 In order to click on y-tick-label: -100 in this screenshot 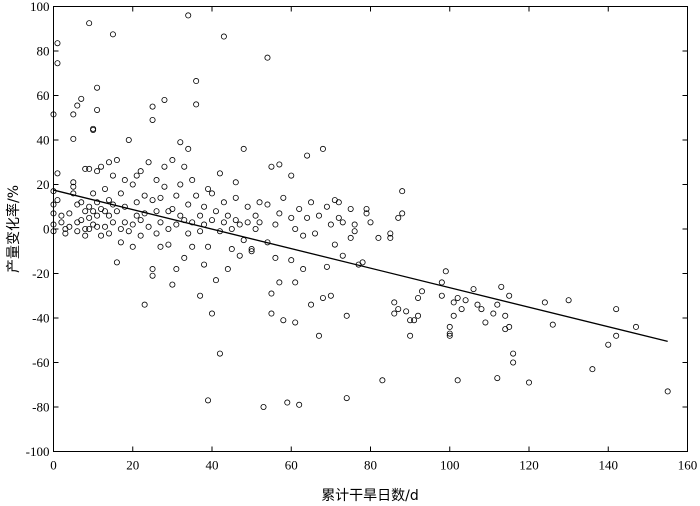, I will do `click(38, 451)`.